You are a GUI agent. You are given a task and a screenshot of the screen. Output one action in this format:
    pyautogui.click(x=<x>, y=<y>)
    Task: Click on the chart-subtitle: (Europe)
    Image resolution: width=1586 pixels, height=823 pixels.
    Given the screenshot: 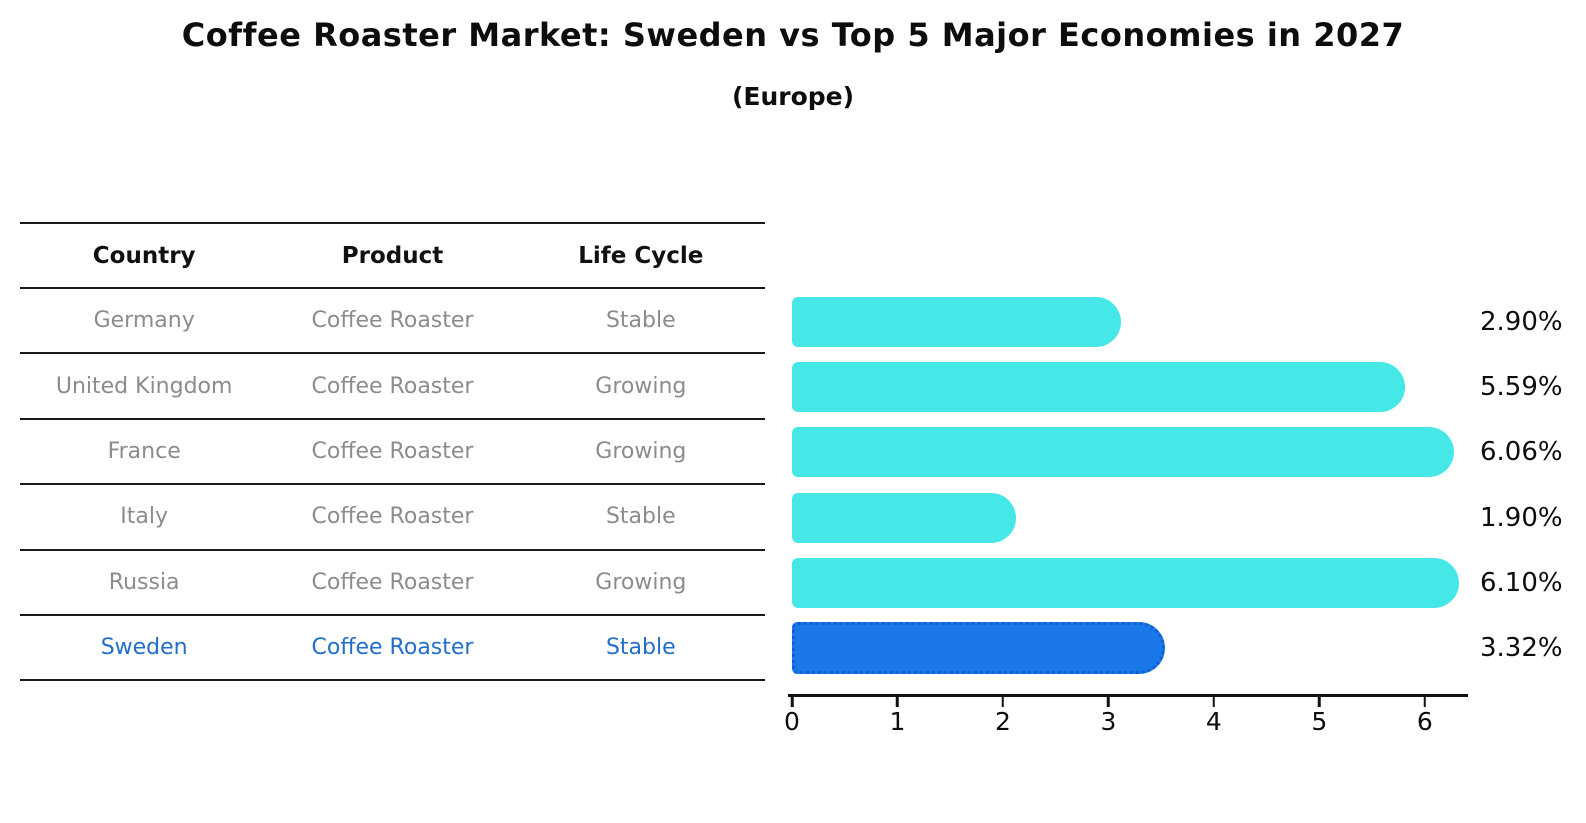 What is the action you would take?
    pyautogui.click(x=793, y=96)
    